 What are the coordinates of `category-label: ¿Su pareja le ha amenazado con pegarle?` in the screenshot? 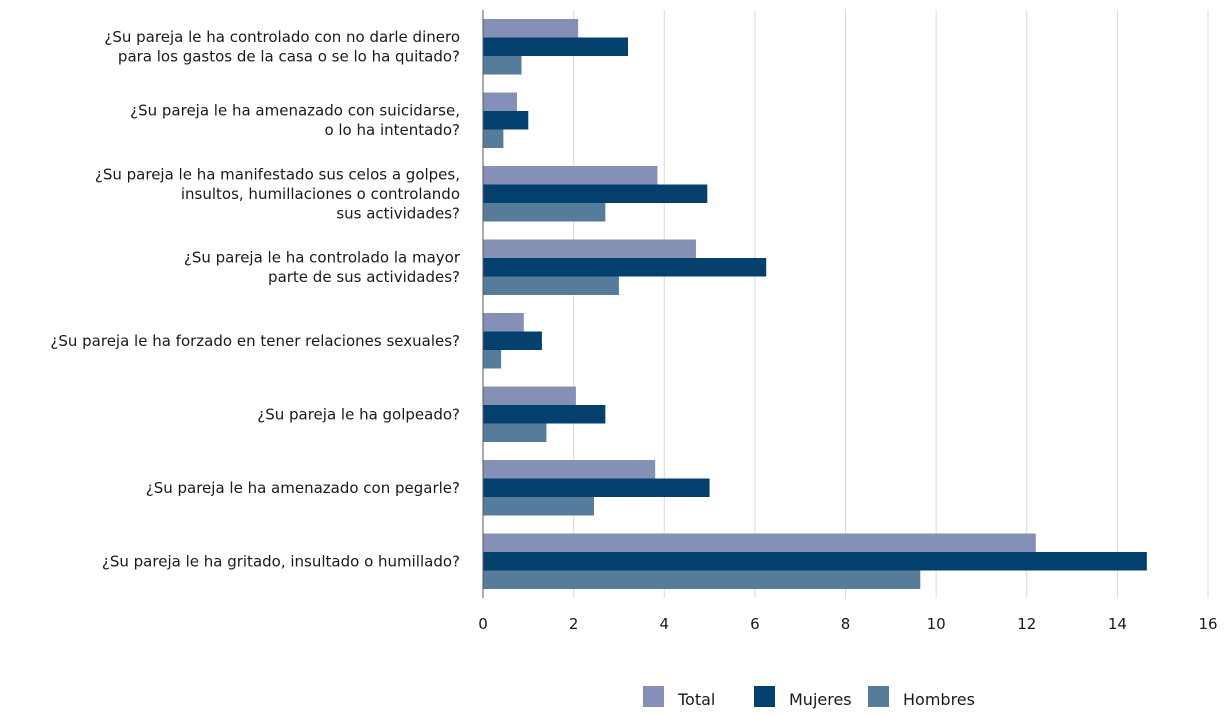 It's located at (303, 488).